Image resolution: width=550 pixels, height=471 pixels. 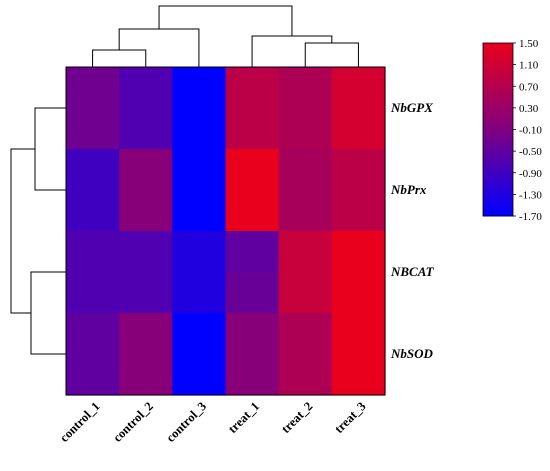 What do you see at coordinates (243, 417) in the screenshot?
I see `column-label: treat_1` at bounding box center [243, 417].